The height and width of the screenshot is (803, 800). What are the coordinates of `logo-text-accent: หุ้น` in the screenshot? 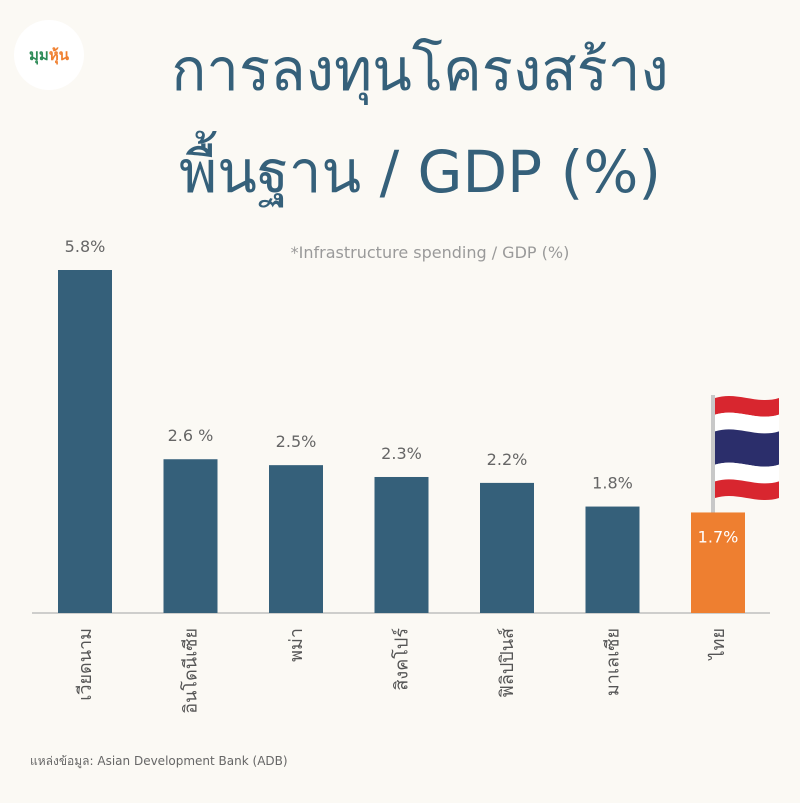 It's located at (58, 55).